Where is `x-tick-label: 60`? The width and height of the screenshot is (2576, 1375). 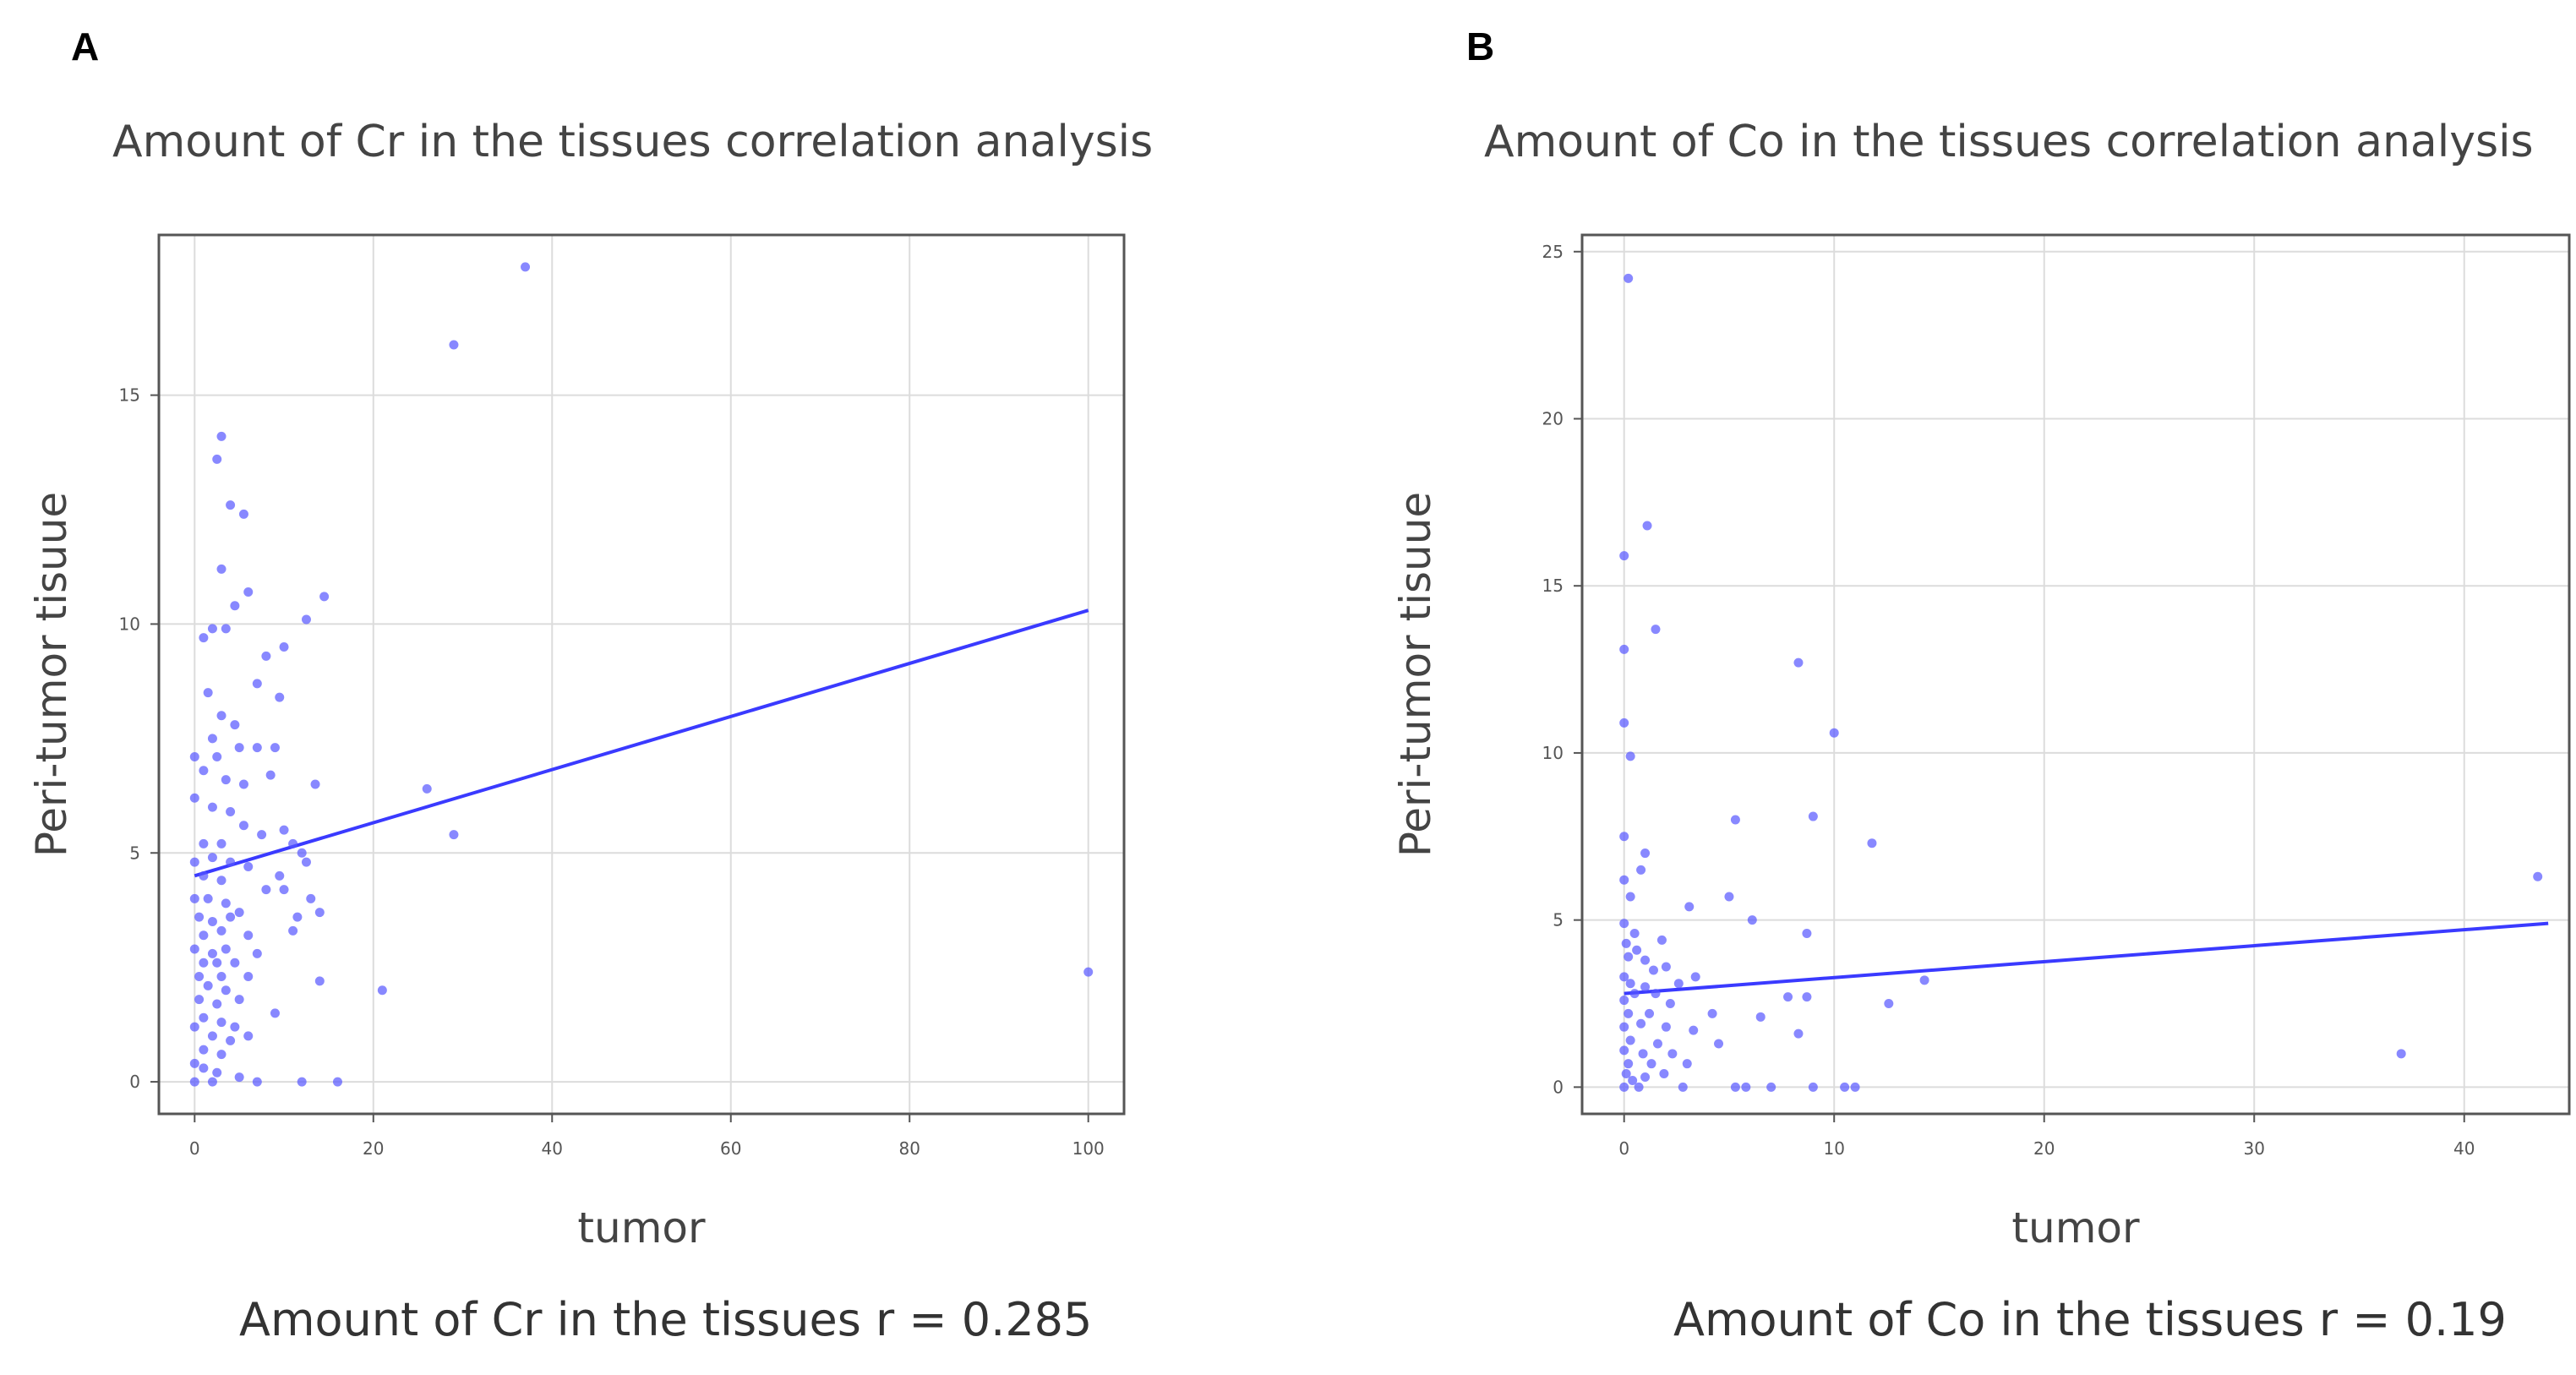 x-tick-label: 60 is located at coordinates (730, 1148).